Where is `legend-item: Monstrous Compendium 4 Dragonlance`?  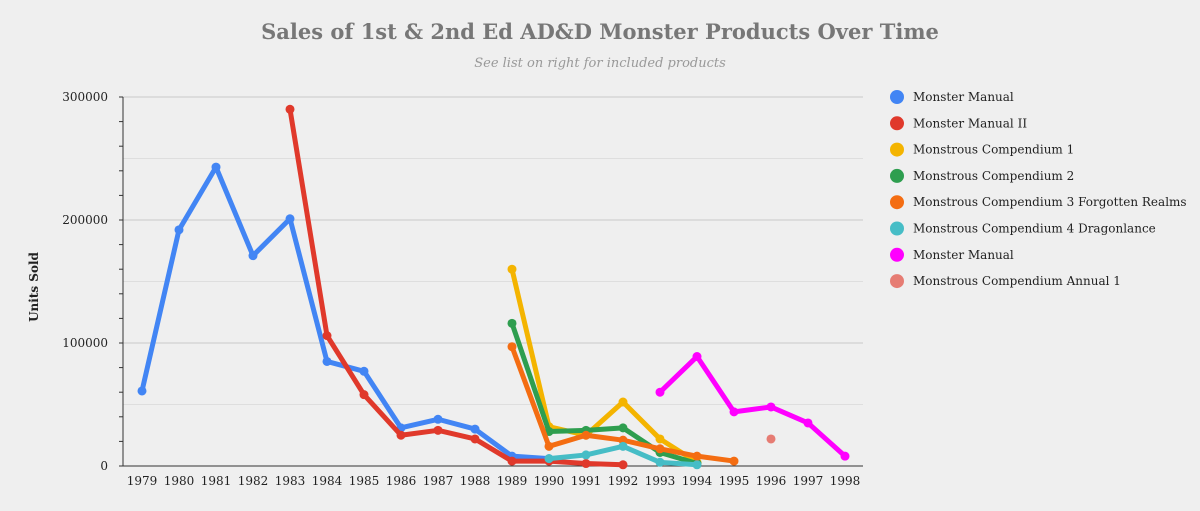 legend-item: Monstrous Compendium 4 Dragonlance is located at coordinates (1023, 228).